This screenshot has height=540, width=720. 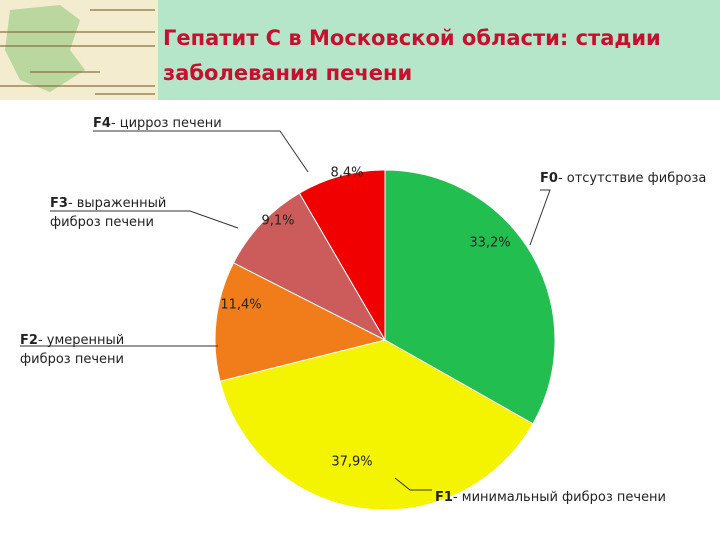 What do you see at coordinates (81, 340) in the screenshot?
I see `category-description: - умеренный` at bounding box center [81, 340].